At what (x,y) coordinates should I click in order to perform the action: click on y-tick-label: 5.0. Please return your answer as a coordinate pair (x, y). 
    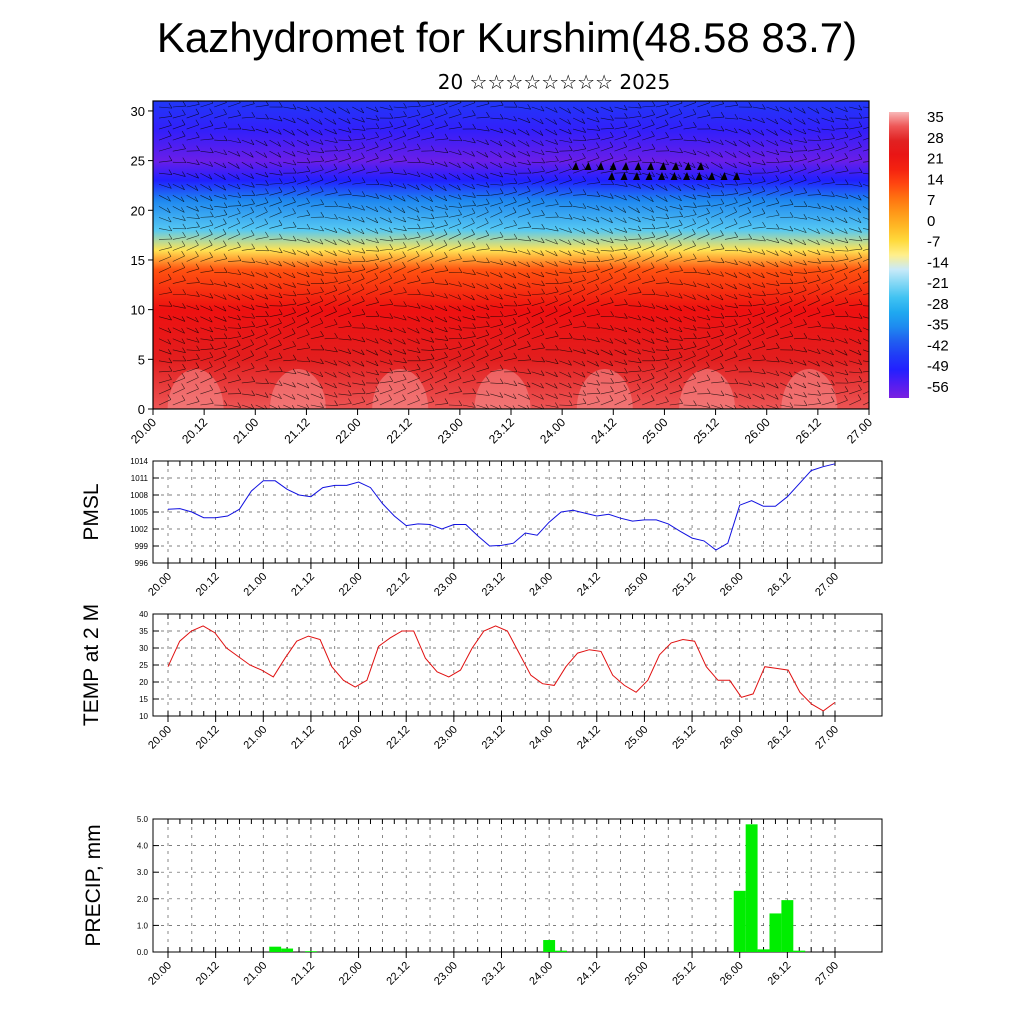
    Looking at the image, I should click on (143, 819).